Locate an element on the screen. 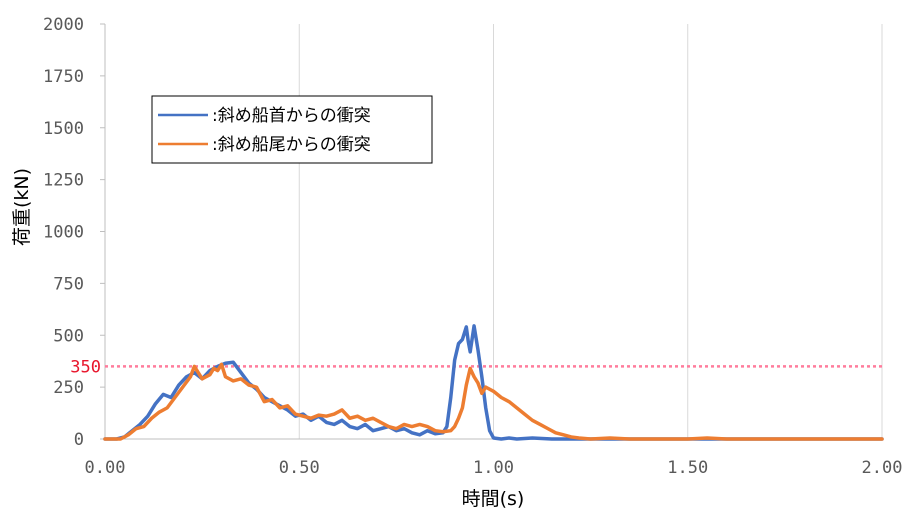 The width and height of the screenshot is (903, 515). x-tick-label: 0.00 is located at coordinates (105, 468).